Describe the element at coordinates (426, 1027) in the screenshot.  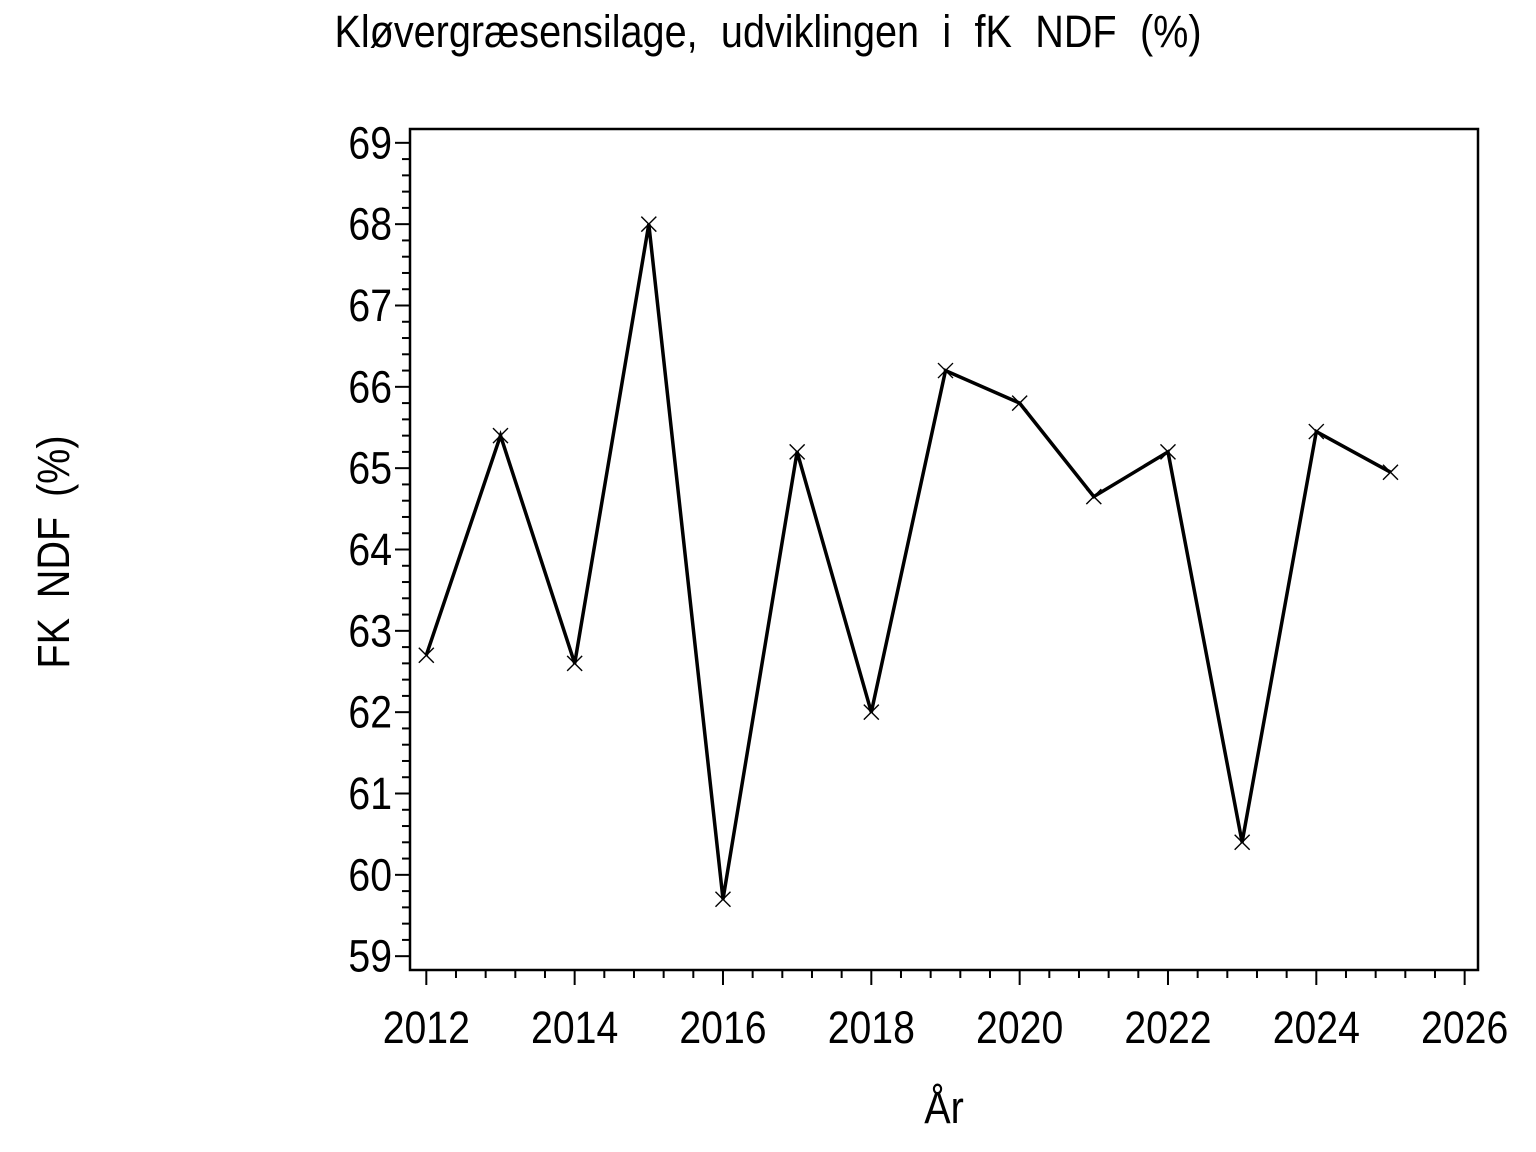
I see `x-tick-label: 2012` at that location.